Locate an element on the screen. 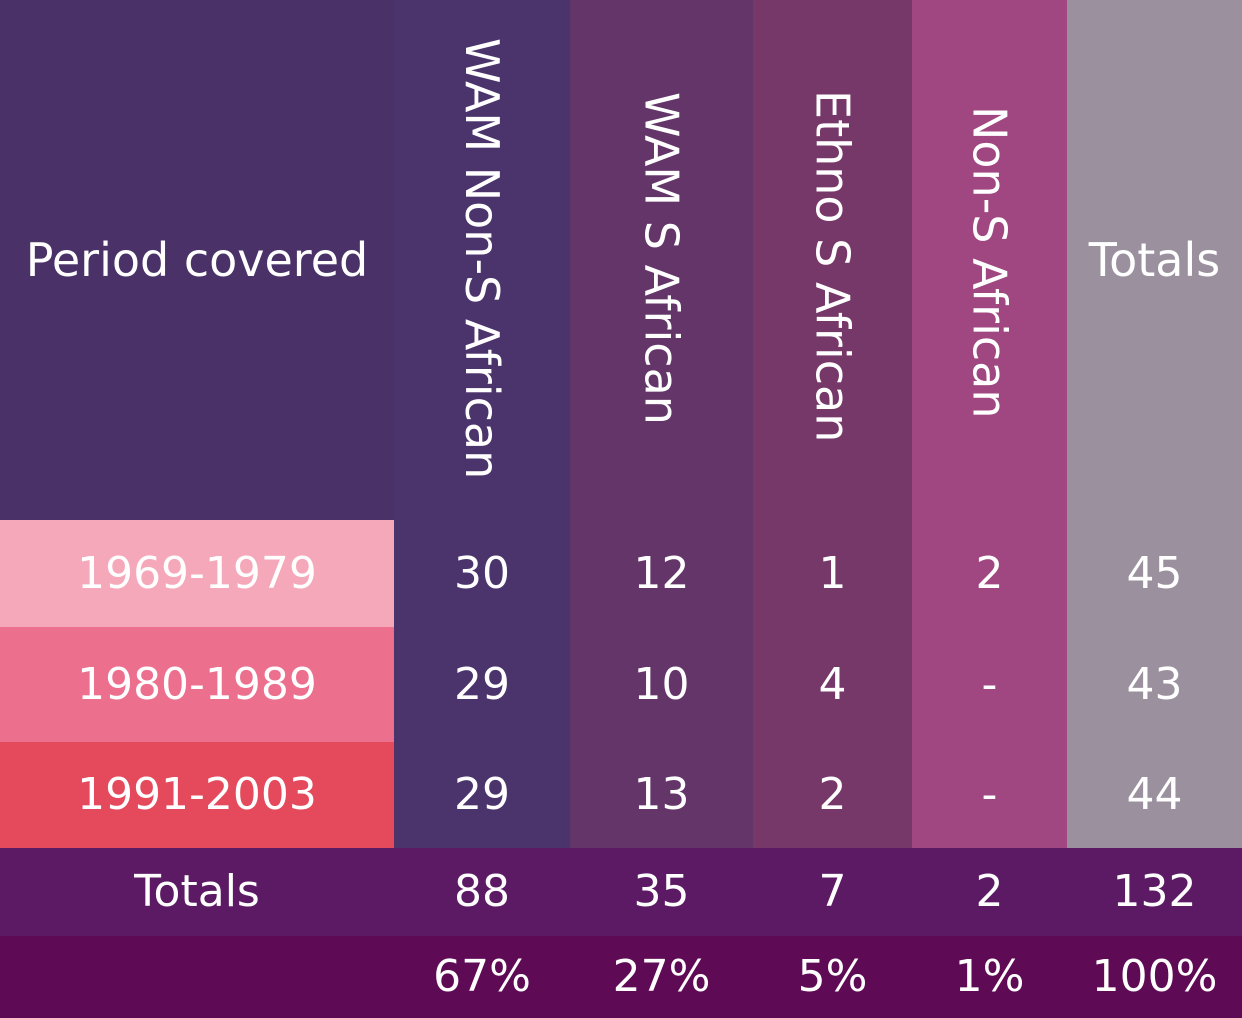 The width and height of the screenshot is (1242, 1018). pct-wam-s: 27% is located at coordinates (661, 976).